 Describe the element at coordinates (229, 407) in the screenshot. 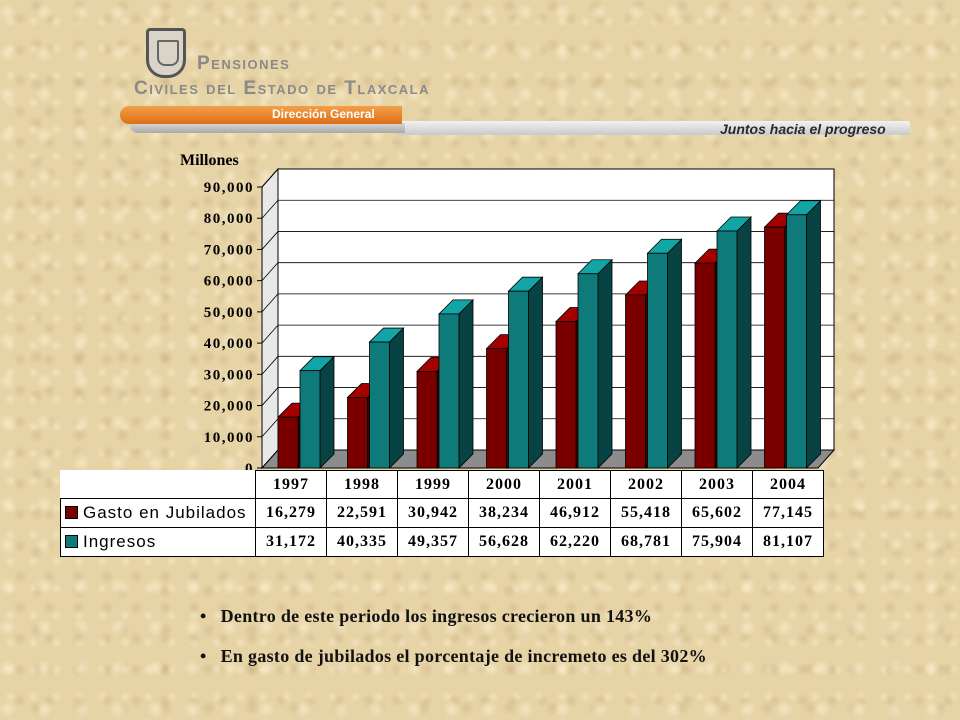

I see `y-tick-label: 20,000` at that location.